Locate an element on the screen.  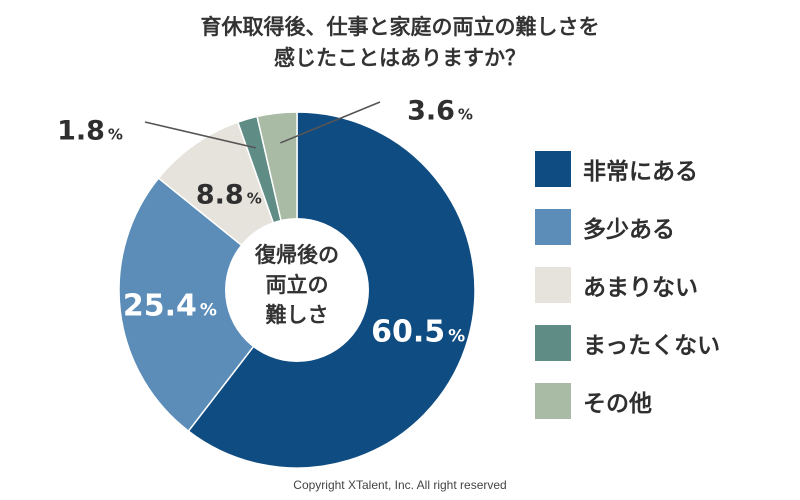
legend-label: あまりない is located at coordinates (640, 288).